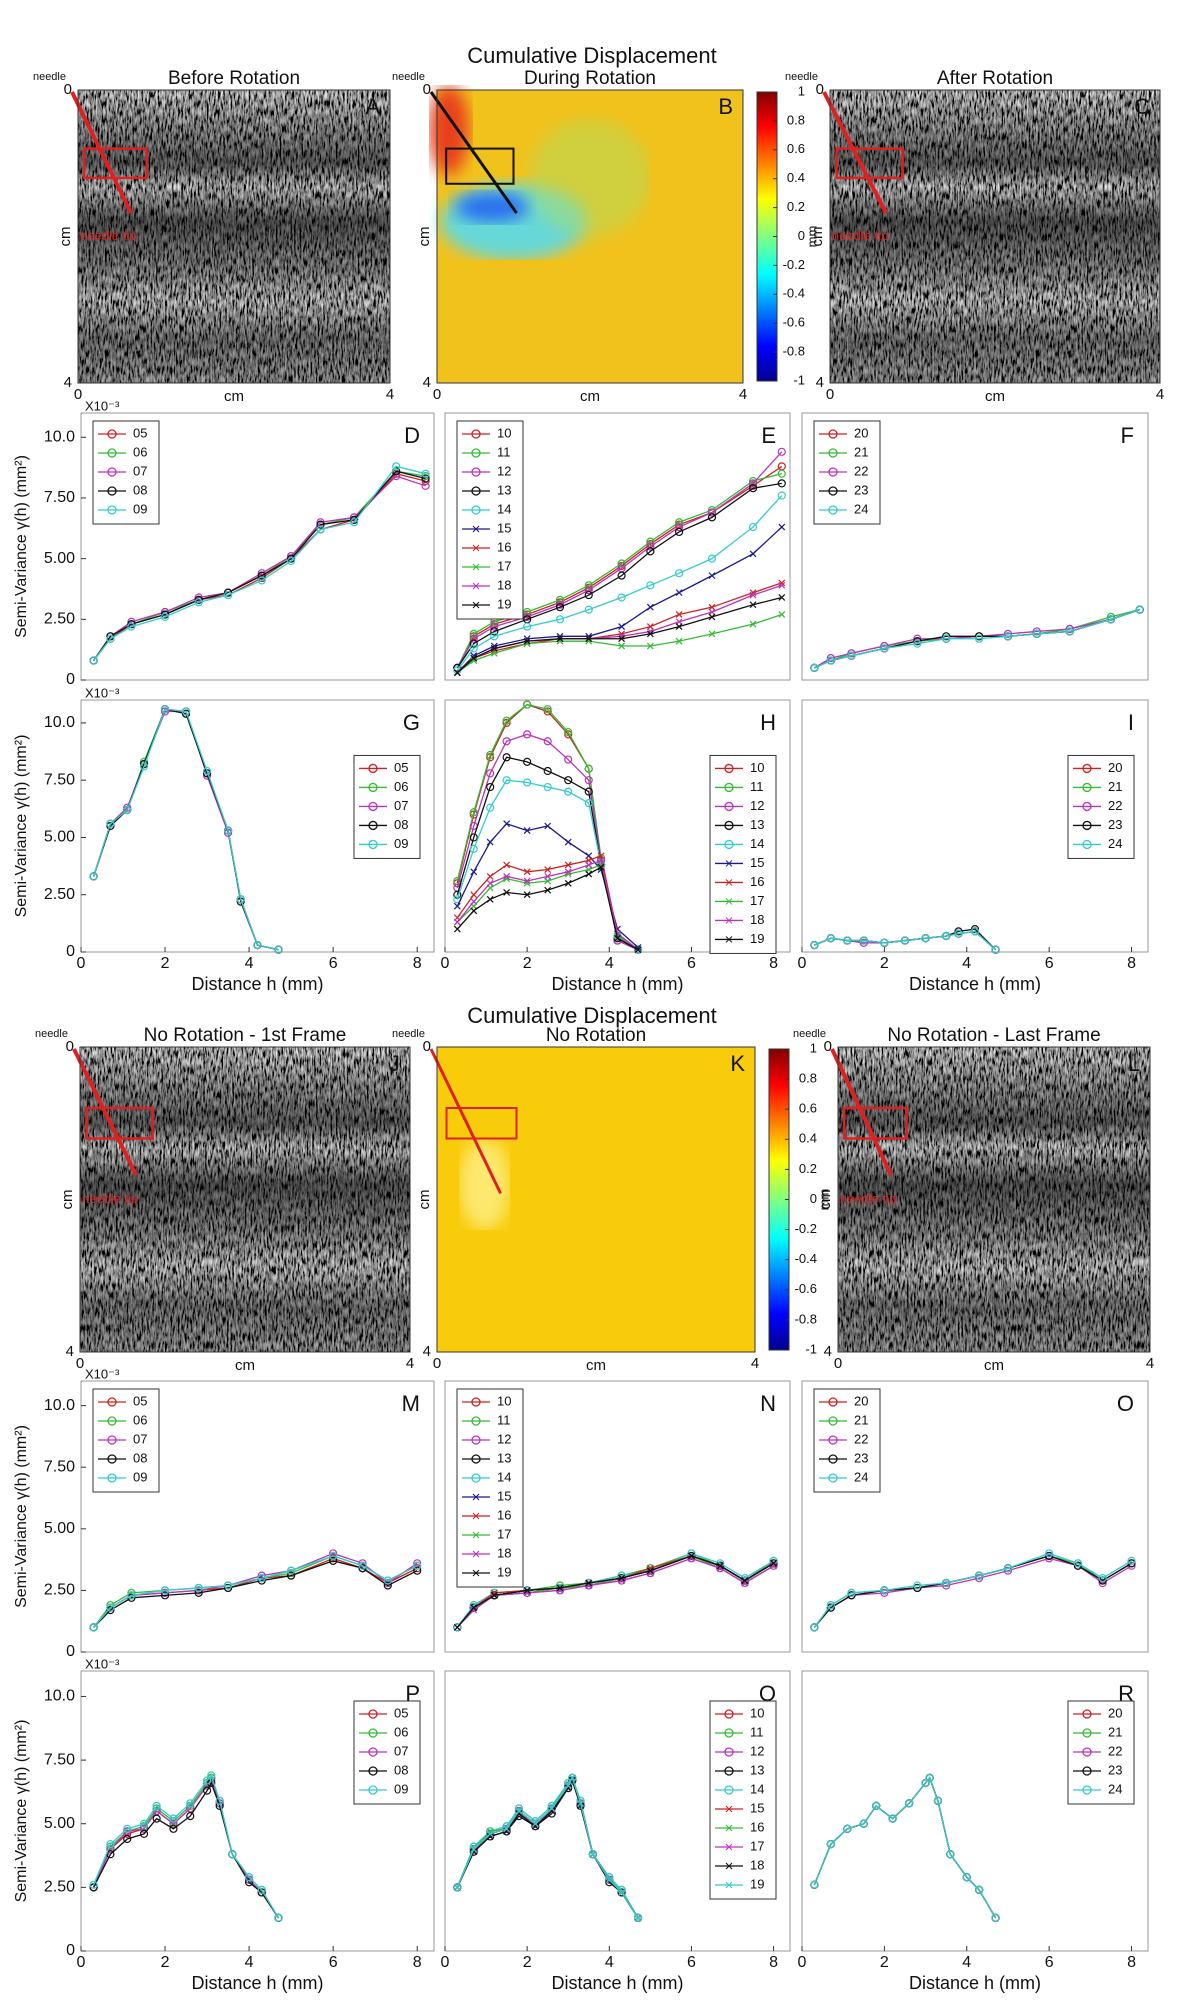  I want to click on legend-label: 18, so click(504, 1552).